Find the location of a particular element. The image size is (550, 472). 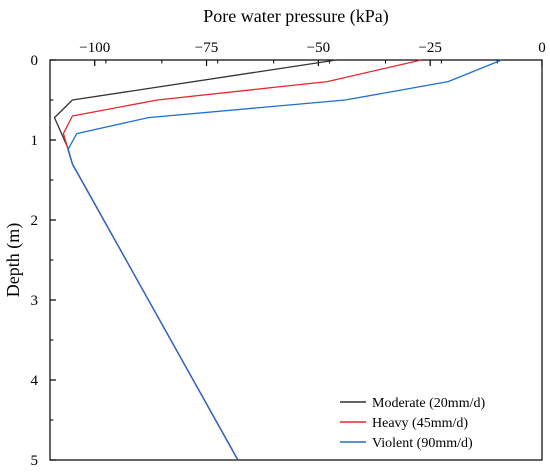

legend-label-2: Heavy (45mm/d) is located at coordinates (420, 423).